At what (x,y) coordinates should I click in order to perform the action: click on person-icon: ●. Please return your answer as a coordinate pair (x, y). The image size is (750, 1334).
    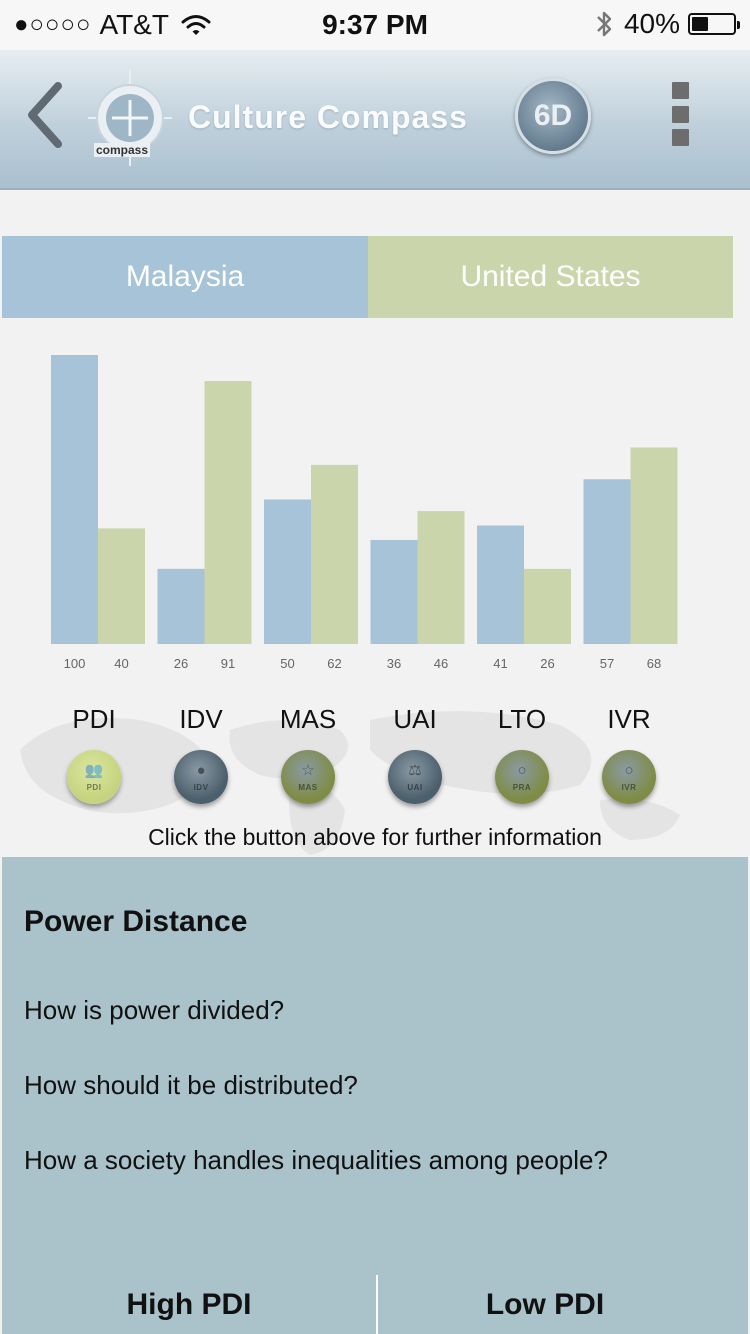
    Looking at the image, I should click on (201, 770).